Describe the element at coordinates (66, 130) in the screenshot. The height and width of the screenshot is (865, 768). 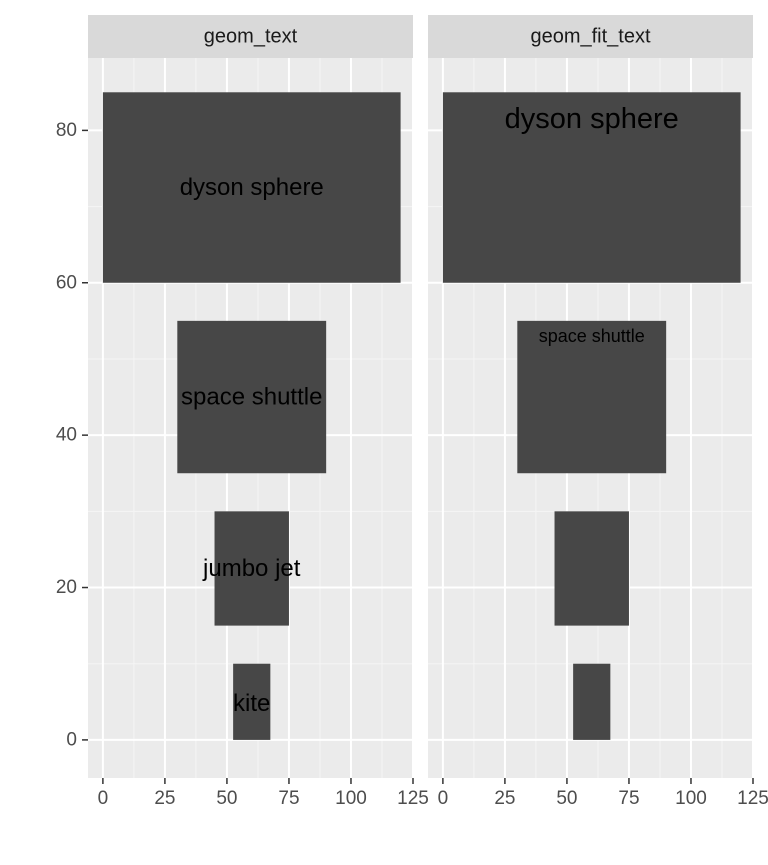
I see `y-tick-label: 80` at that location.